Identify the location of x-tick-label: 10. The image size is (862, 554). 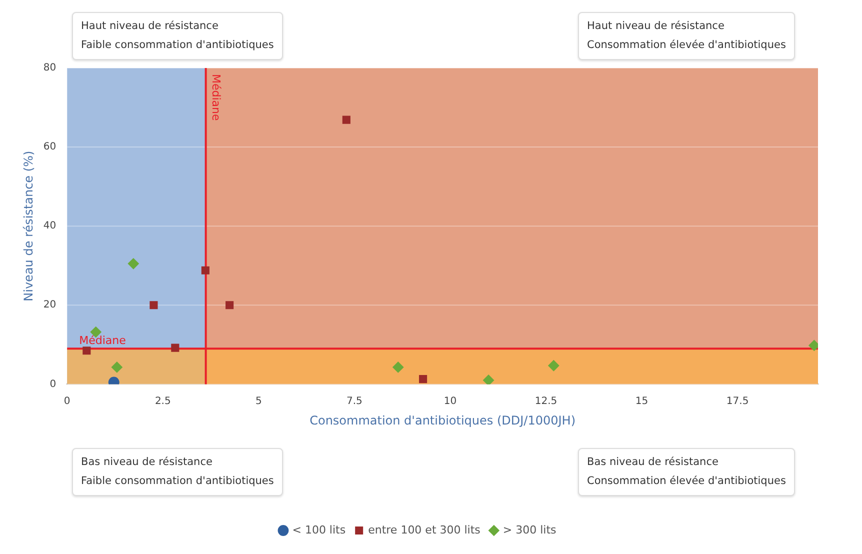
(450, 401).